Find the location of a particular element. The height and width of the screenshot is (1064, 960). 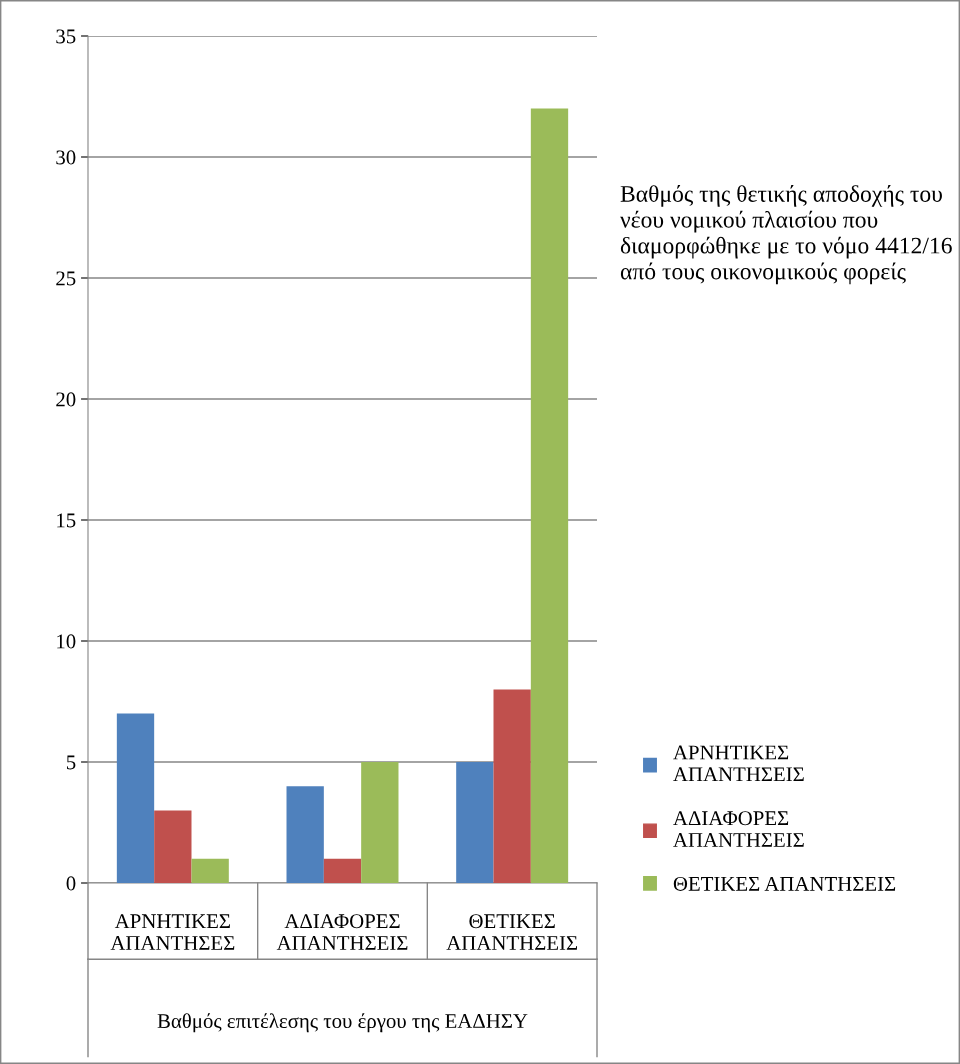

y-tick-label: 5 is located at coordinates (71, 762).